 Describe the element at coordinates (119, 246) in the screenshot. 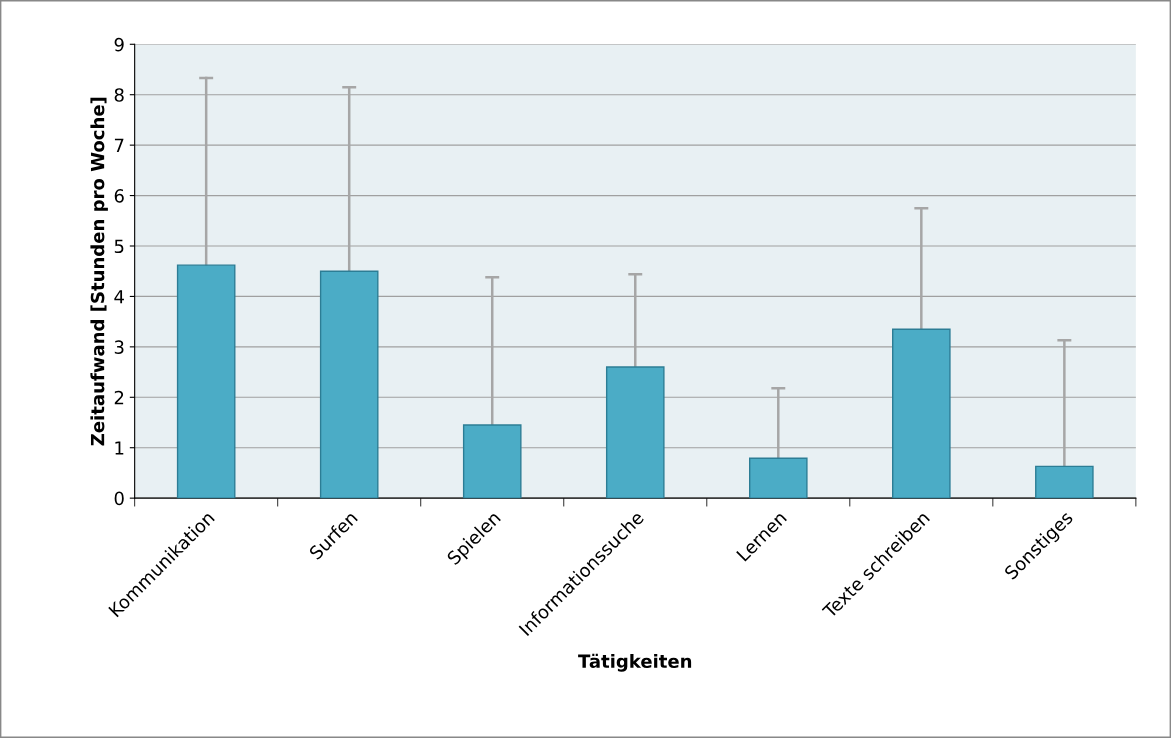

I see `y-tick-label: 5` at that location.